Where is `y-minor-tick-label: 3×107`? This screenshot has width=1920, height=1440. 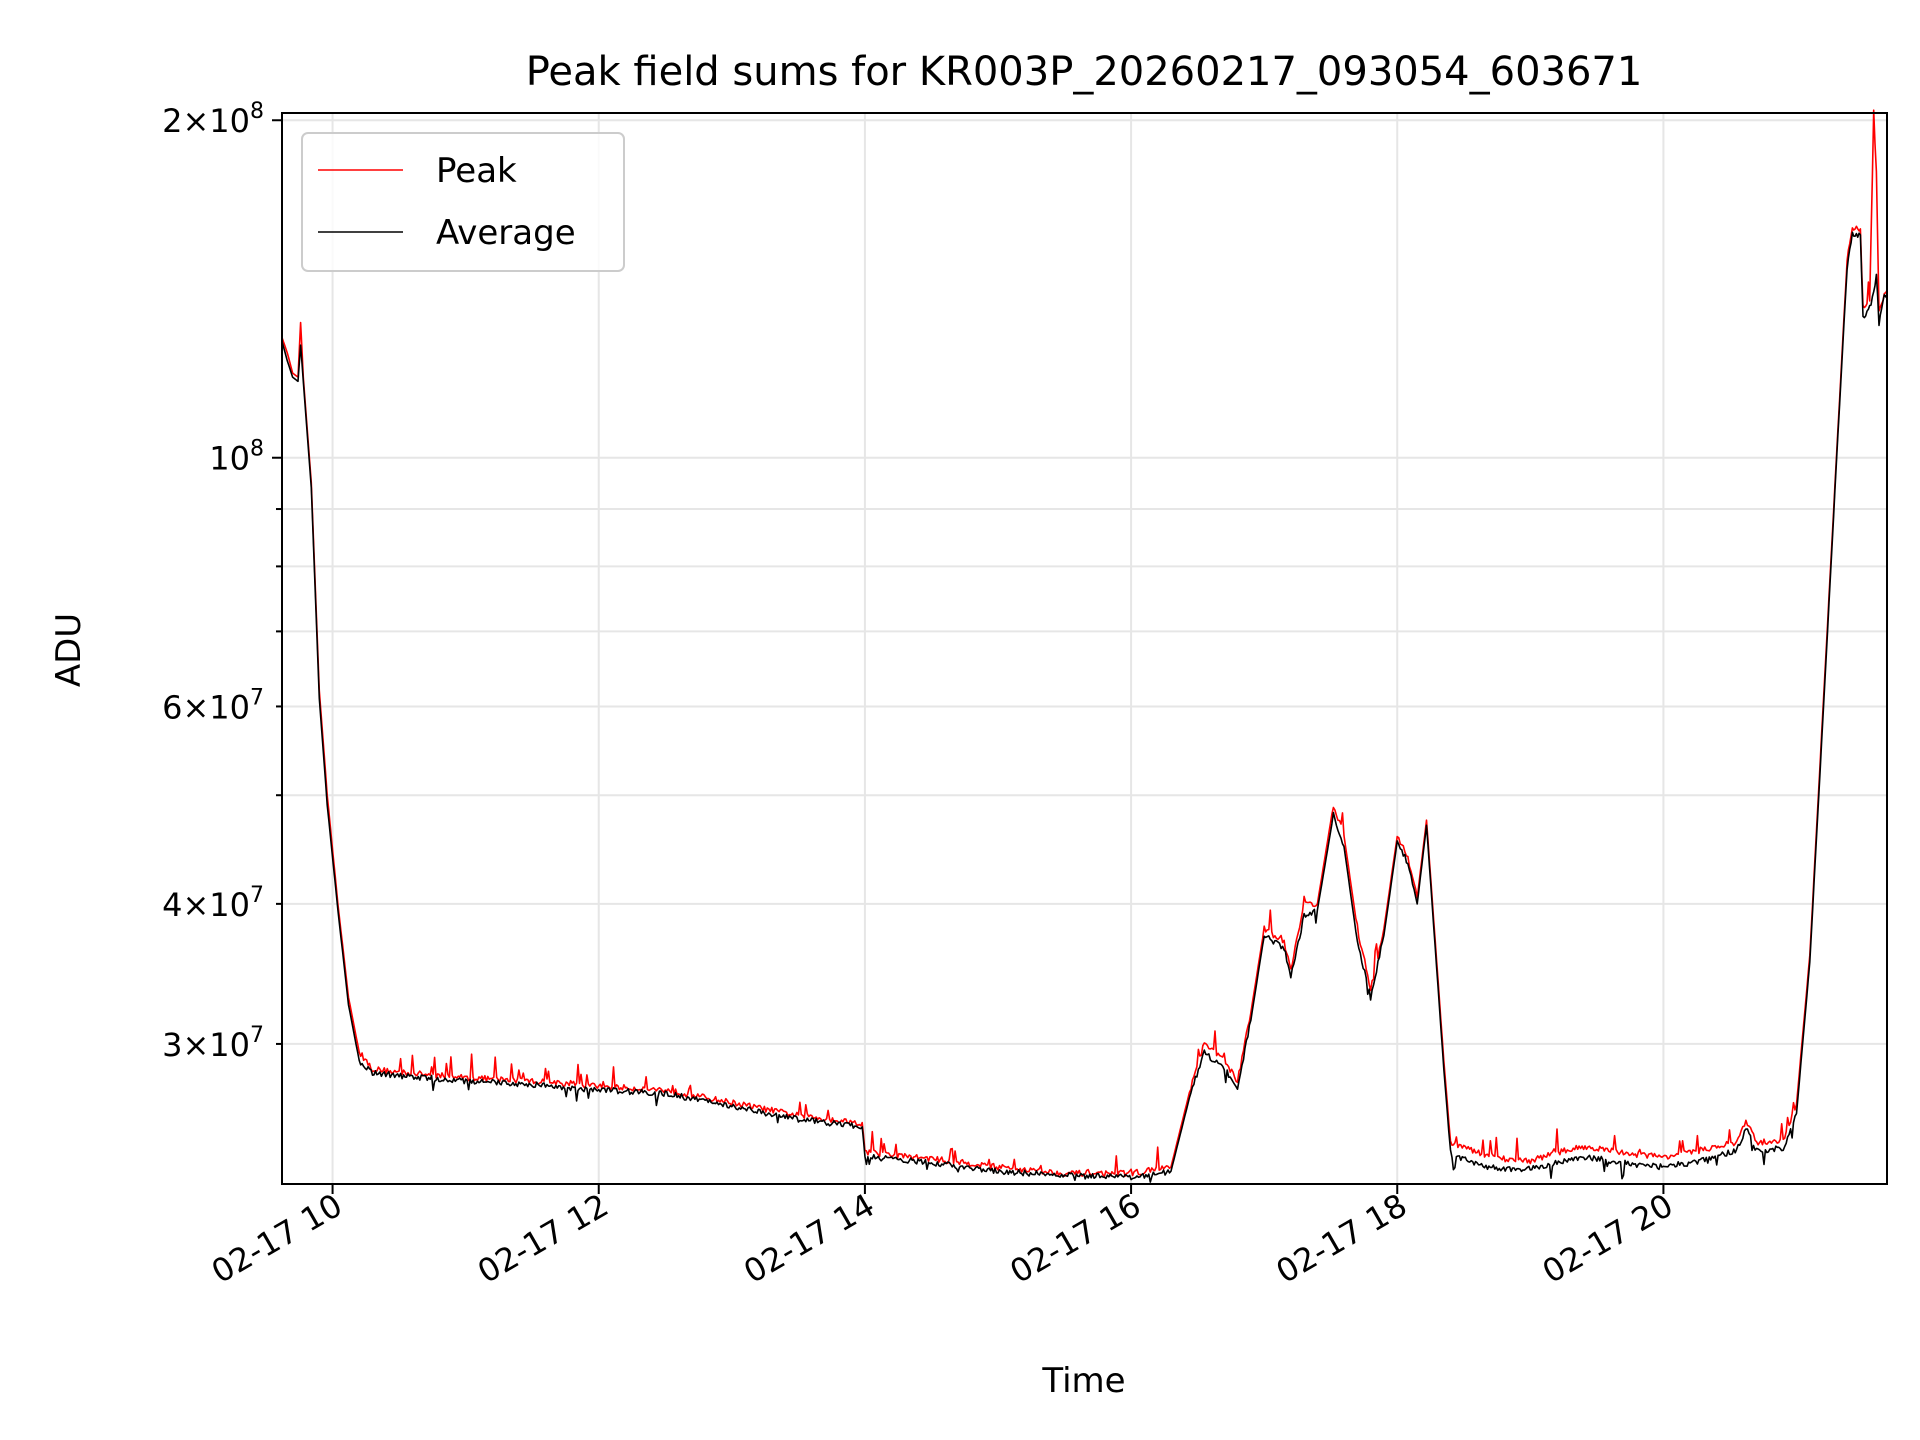 y-minor-tick-label: 3×107 is located at coordinates (213, 1043).